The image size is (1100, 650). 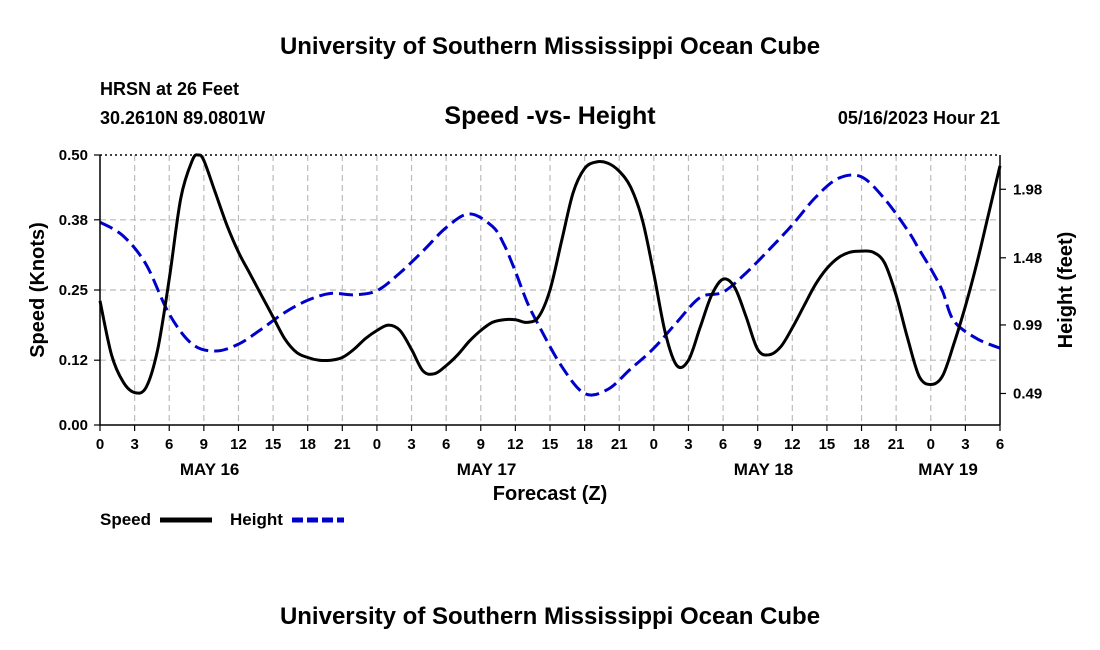 I want to click on chart-title: Speed -vs- Height, so click(x=550, y=116).